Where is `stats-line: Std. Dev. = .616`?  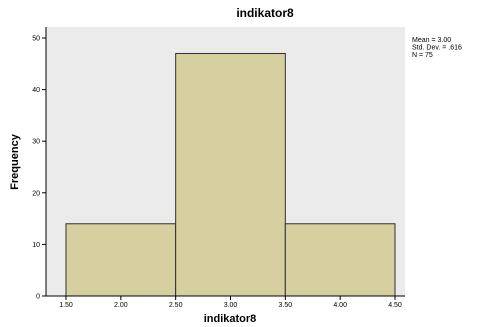 stats-line: Std. Dev. = .616 is located at coordinates (437, 48).